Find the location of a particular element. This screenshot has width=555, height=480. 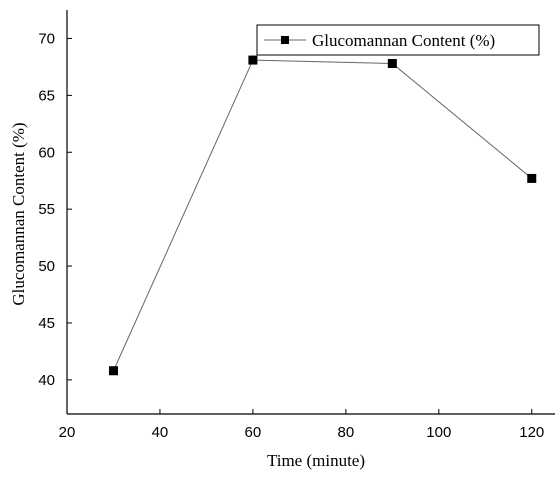

y-tick-label: 45 is located at coordinates (46, 323).